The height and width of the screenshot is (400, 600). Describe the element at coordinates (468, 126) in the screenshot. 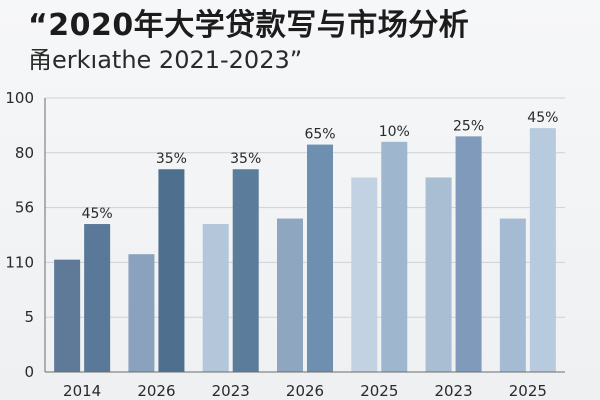

I see `data-label: 25%` at that location.